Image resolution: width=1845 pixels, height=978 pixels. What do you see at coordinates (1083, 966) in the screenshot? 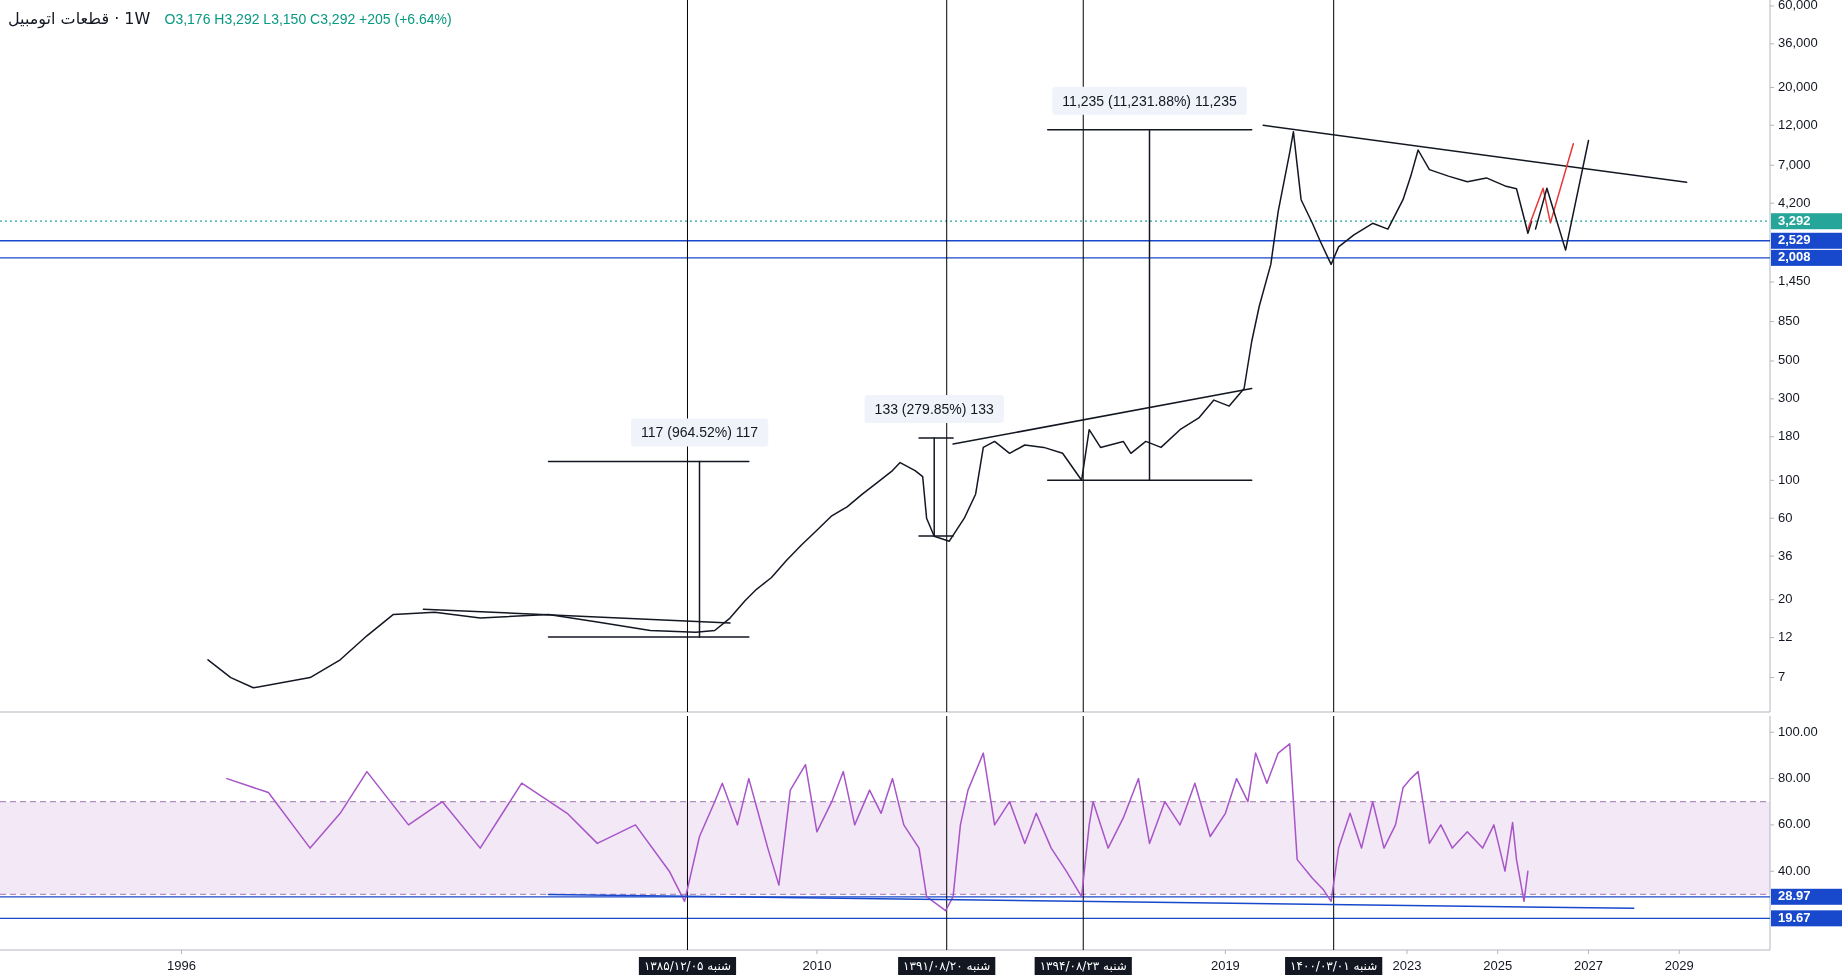
I see `ref-line-label: شنبه ۱۳۹۴/۰۸/۲۳` at bounding box center [1083, 966].